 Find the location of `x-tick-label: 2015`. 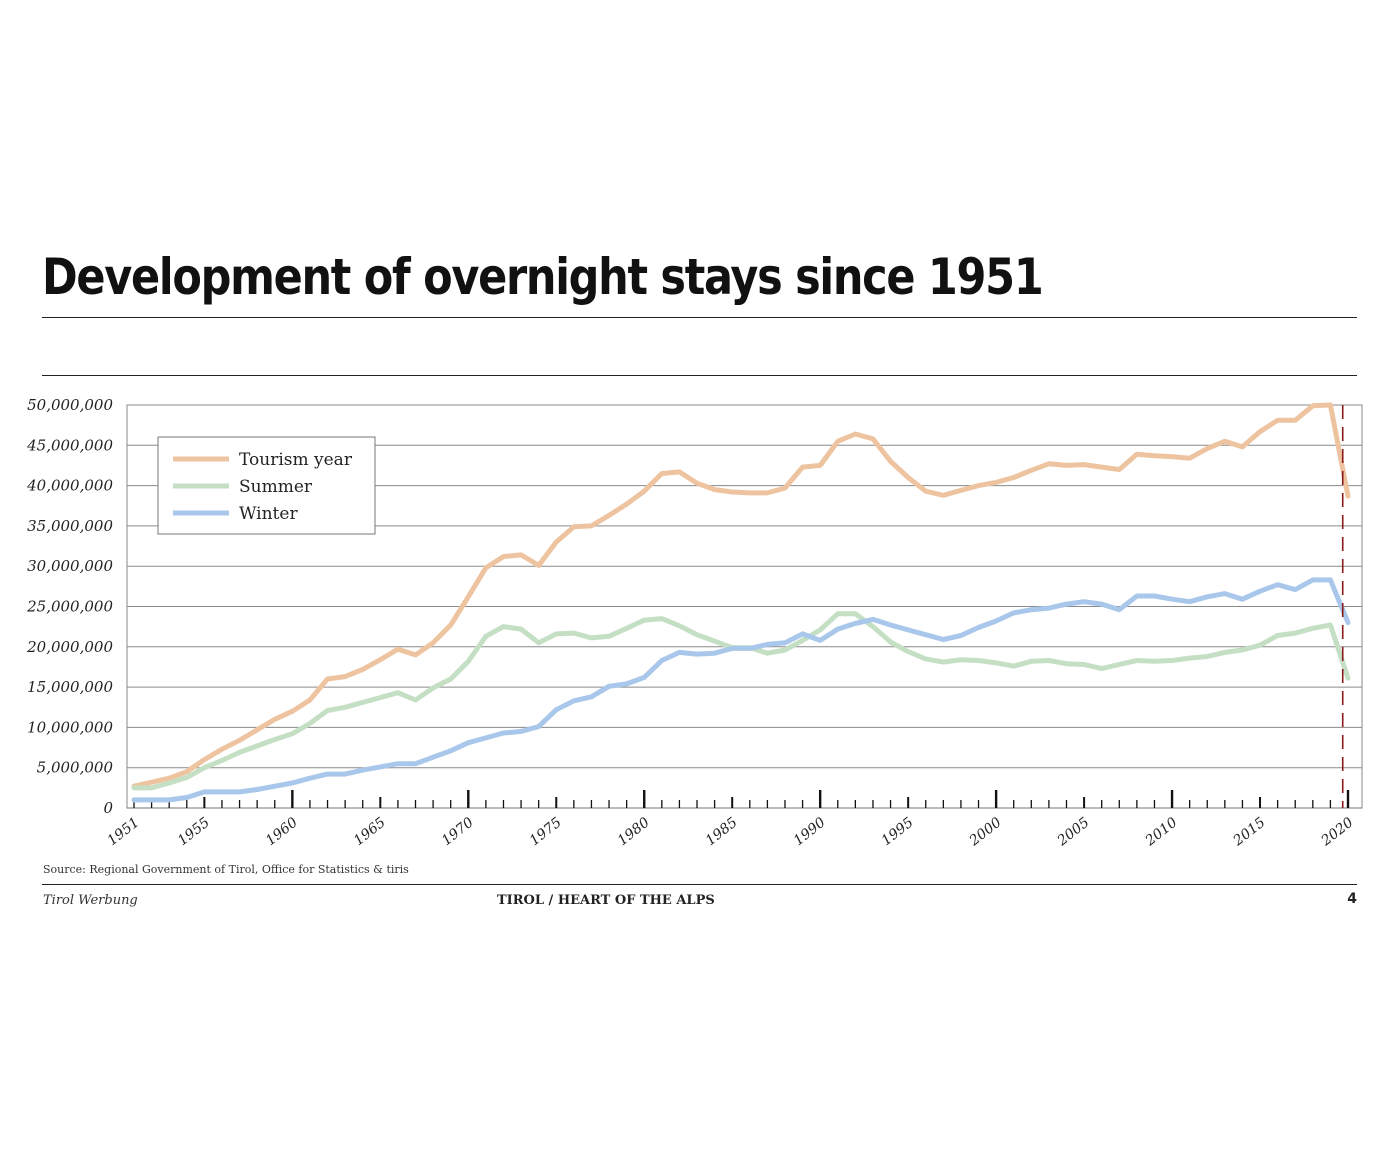

x-tick-label: 2015 is located at coordinates (1249, 831).